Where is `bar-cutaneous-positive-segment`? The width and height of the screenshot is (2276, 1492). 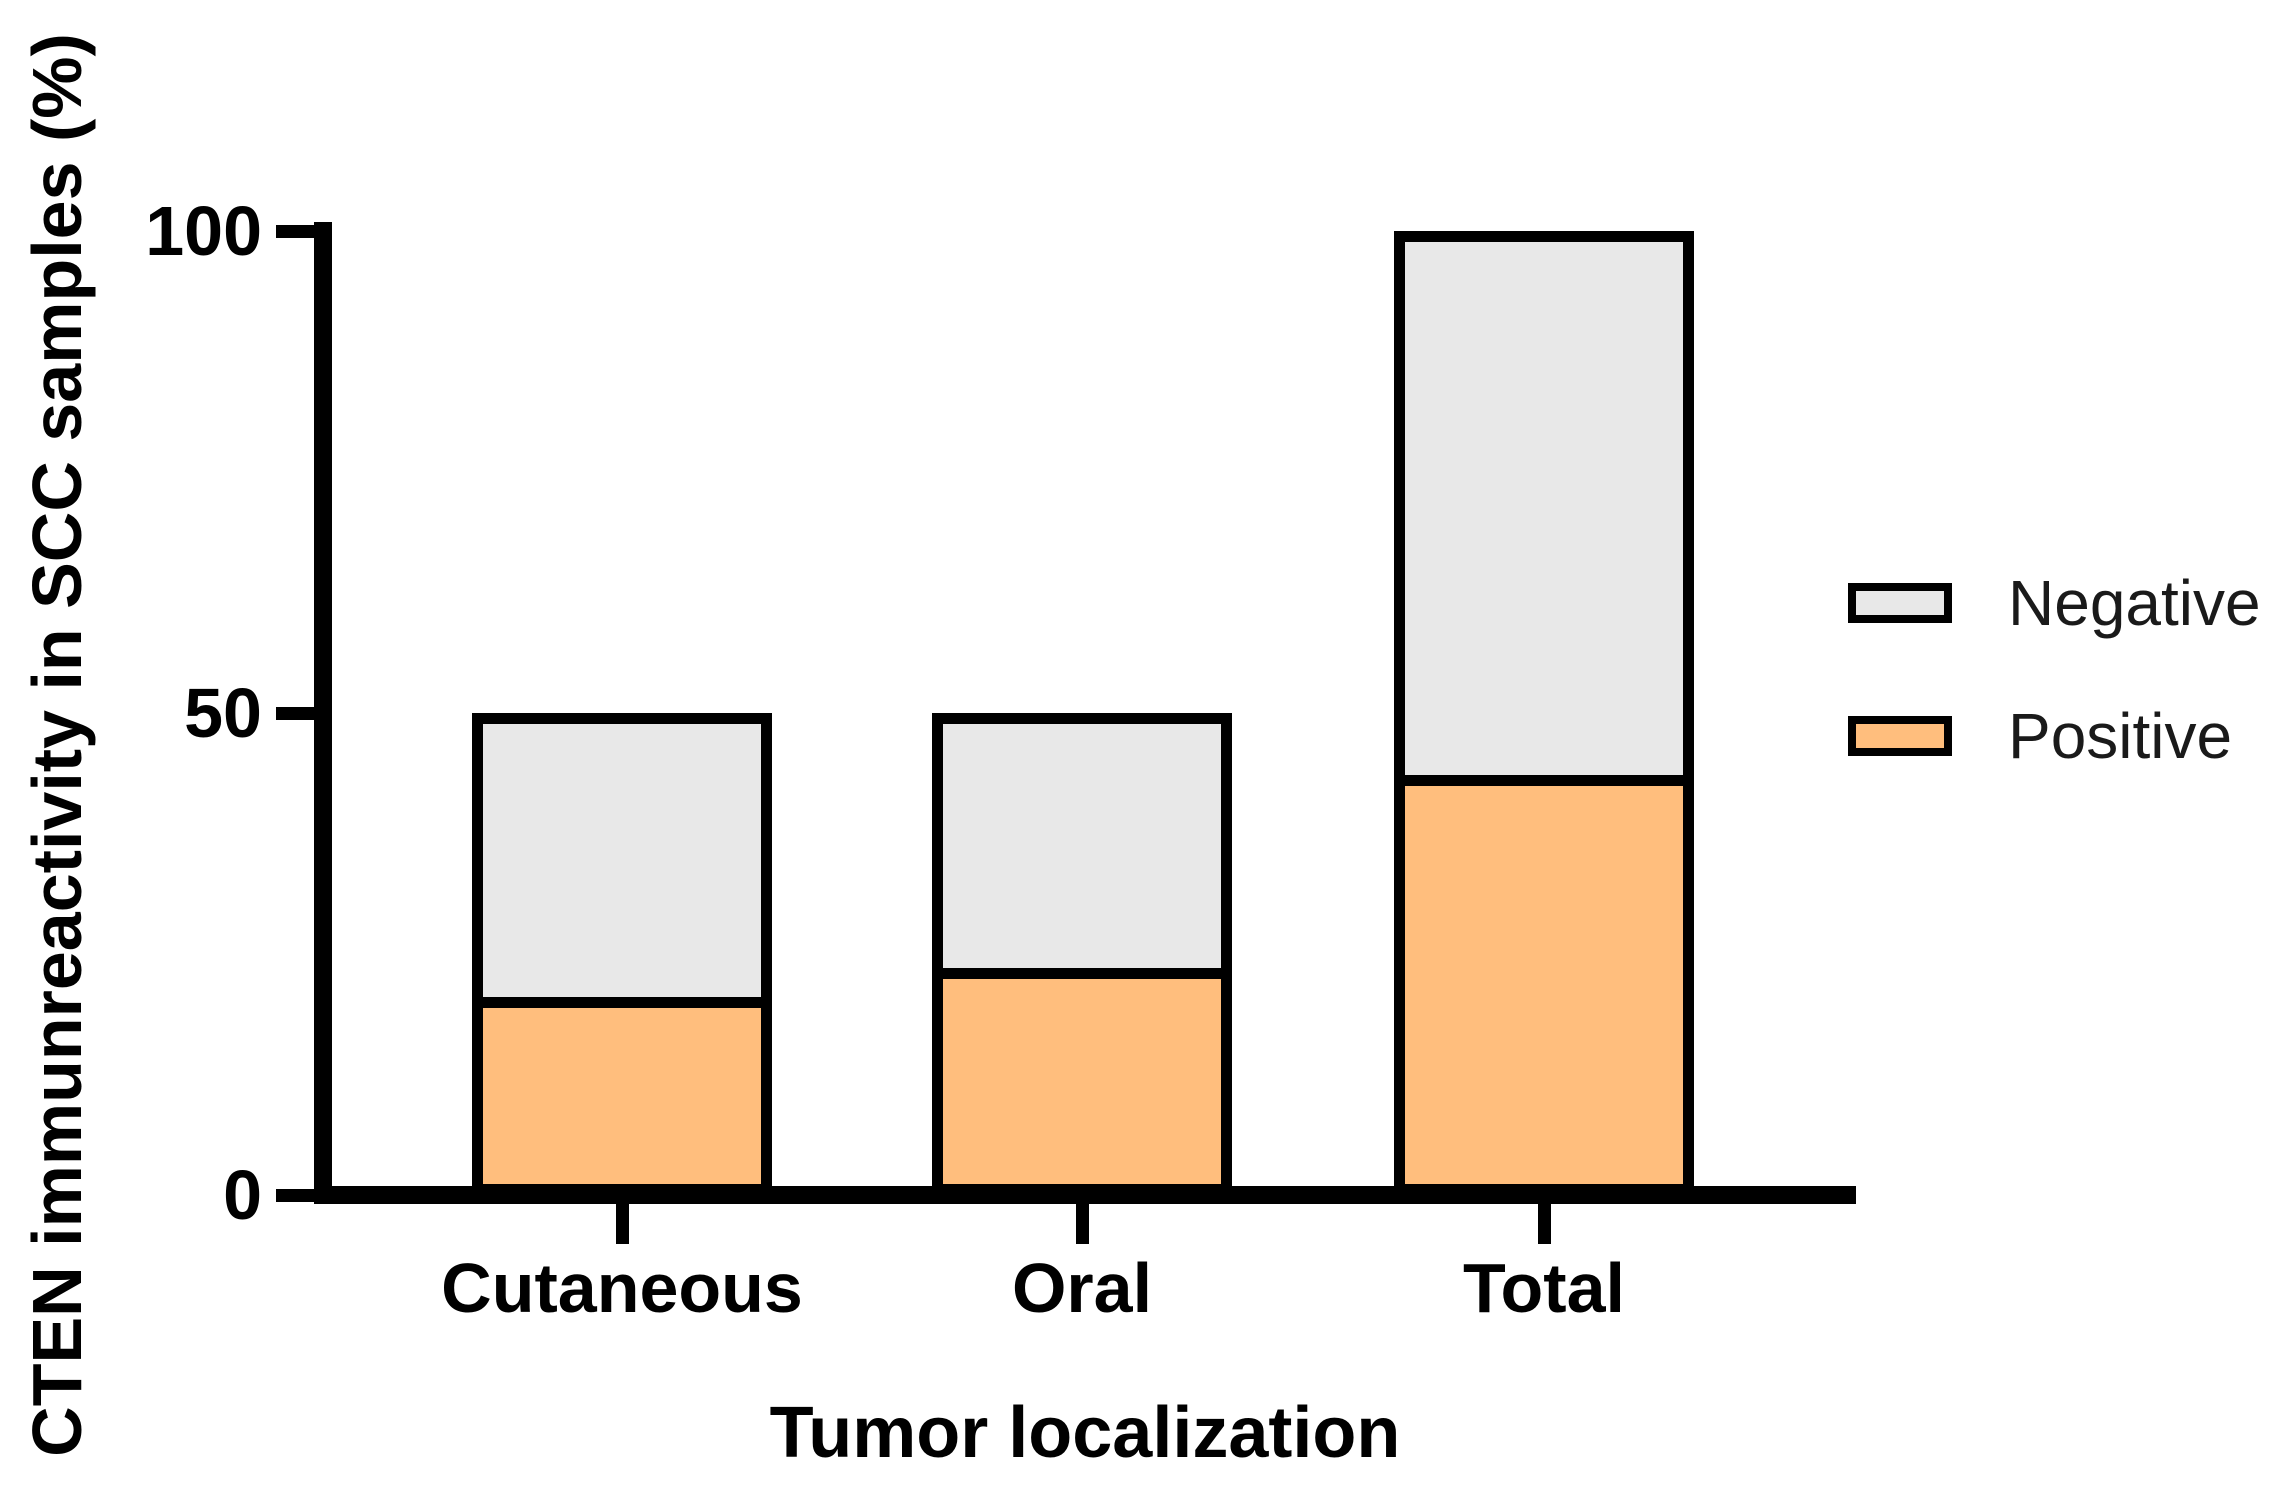
bar-cutaneous-positive-segment is located at coordinates (622, 1090).